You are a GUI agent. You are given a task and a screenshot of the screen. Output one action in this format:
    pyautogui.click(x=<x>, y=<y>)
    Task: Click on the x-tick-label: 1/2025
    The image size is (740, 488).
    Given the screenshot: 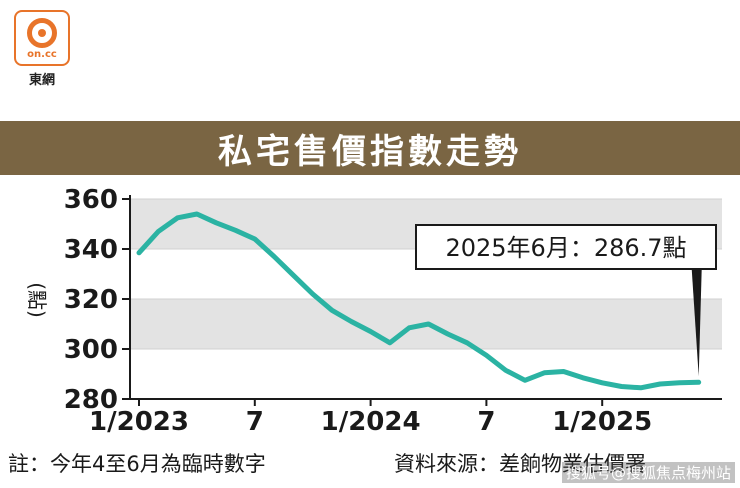 What is the action you would take?
    pyautogui.click(x=602, y=422)
    